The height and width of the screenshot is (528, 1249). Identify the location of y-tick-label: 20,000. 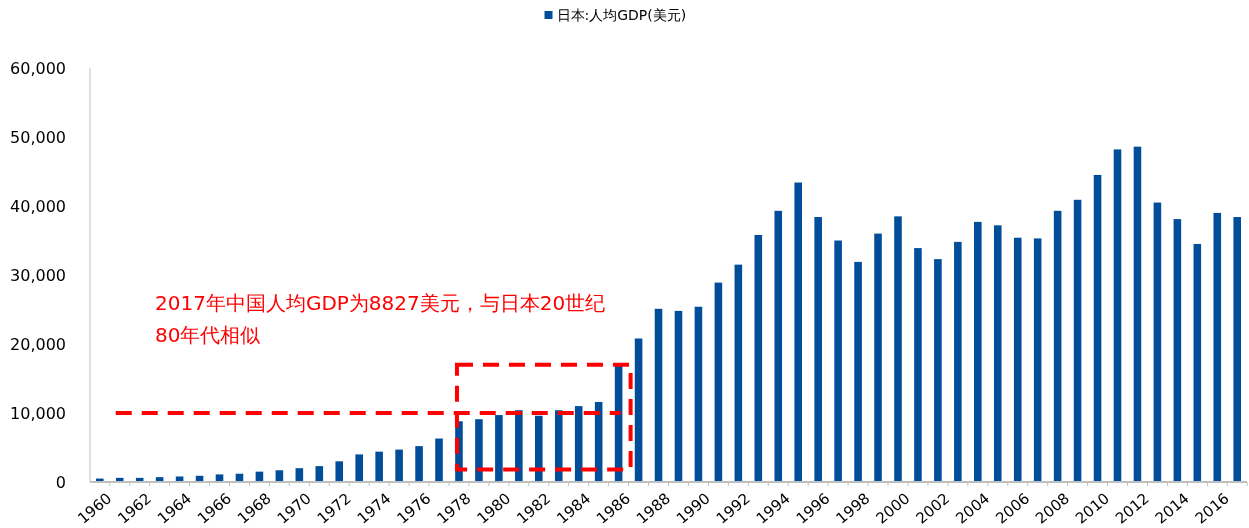
(38, 344).